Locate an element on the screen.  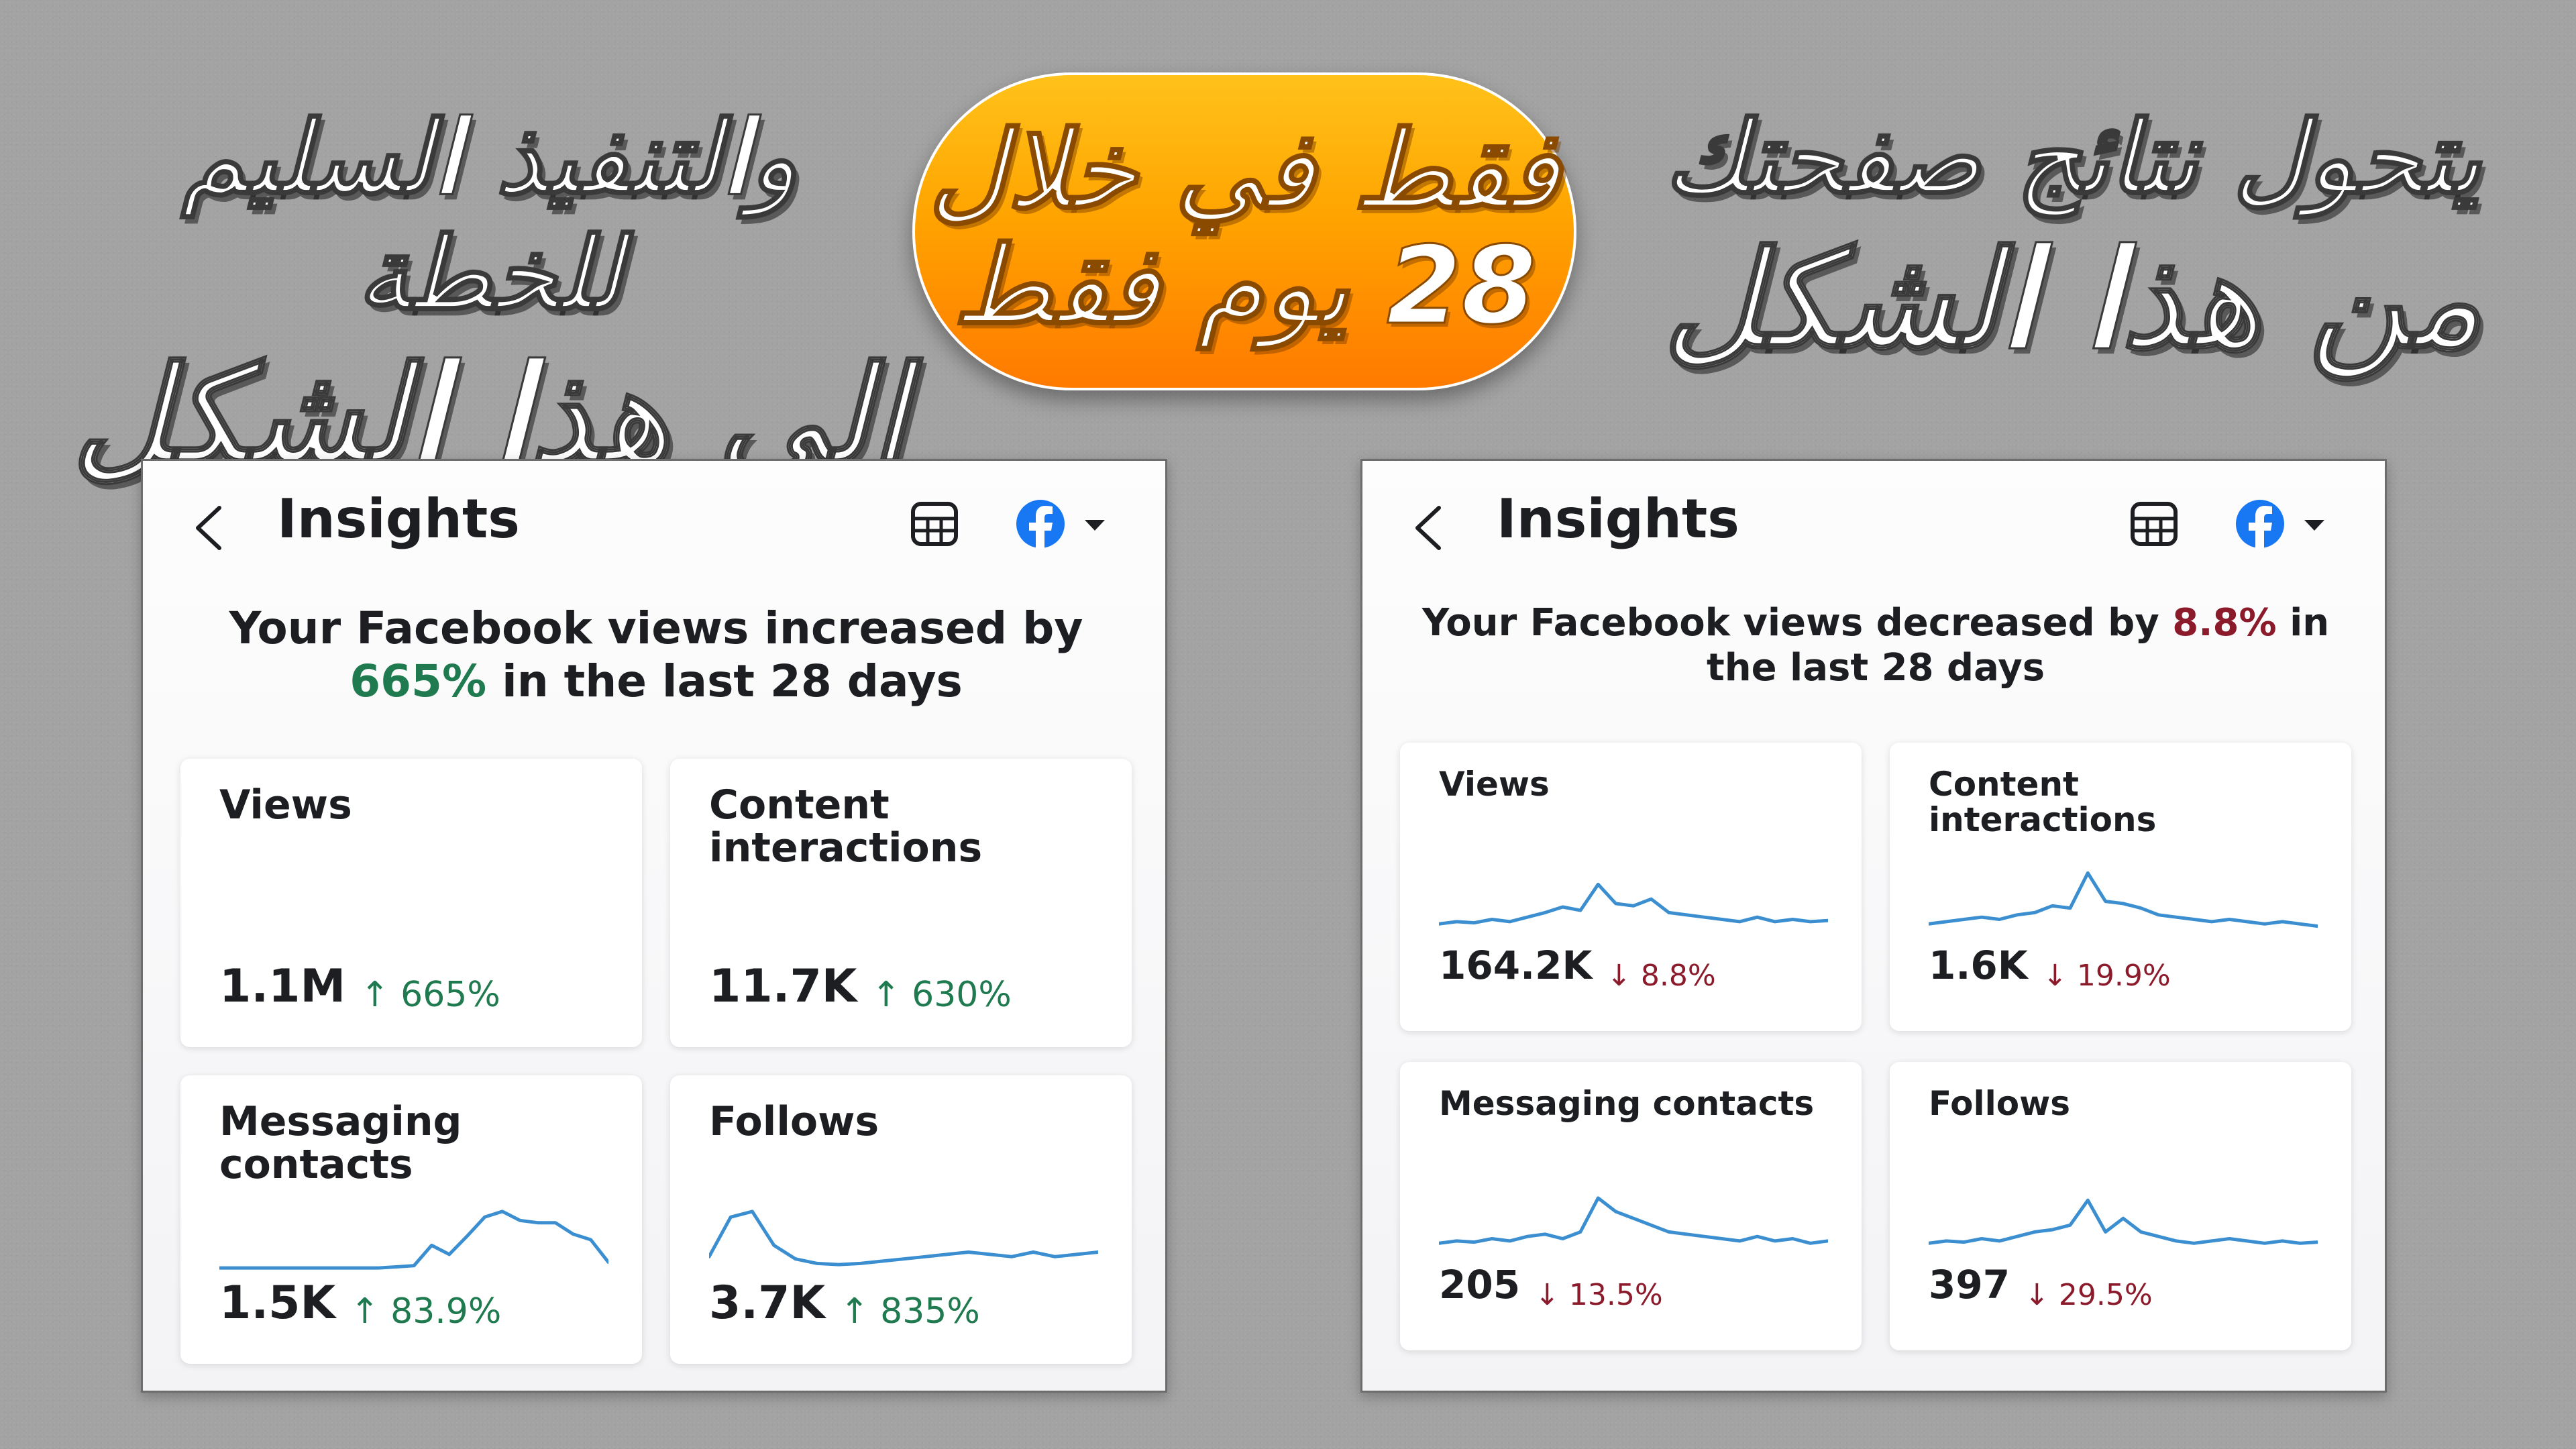
metric-value: 164.2K is located at coordinates (1516, 965).